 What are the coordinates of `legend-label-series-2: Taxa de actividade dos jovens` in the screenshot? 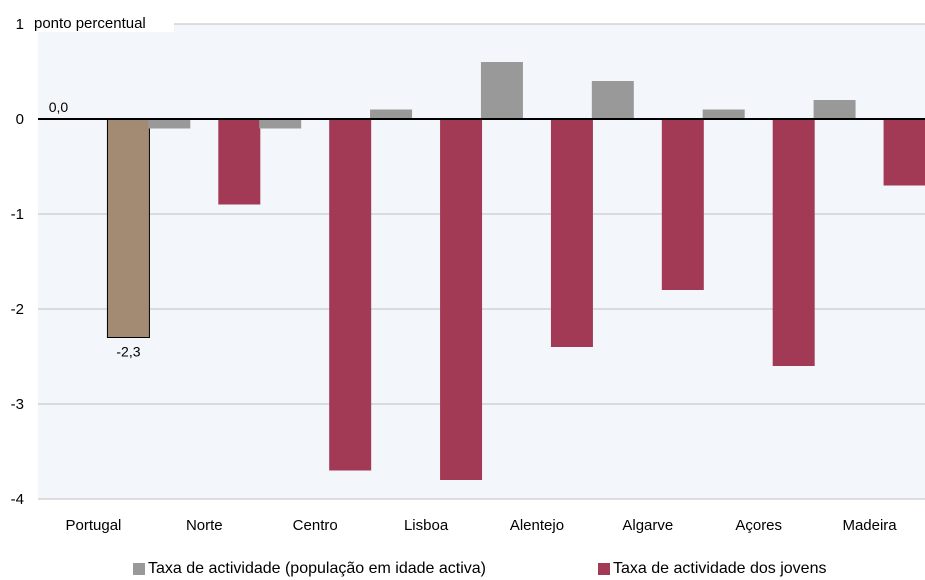 It's located at (720, 568).